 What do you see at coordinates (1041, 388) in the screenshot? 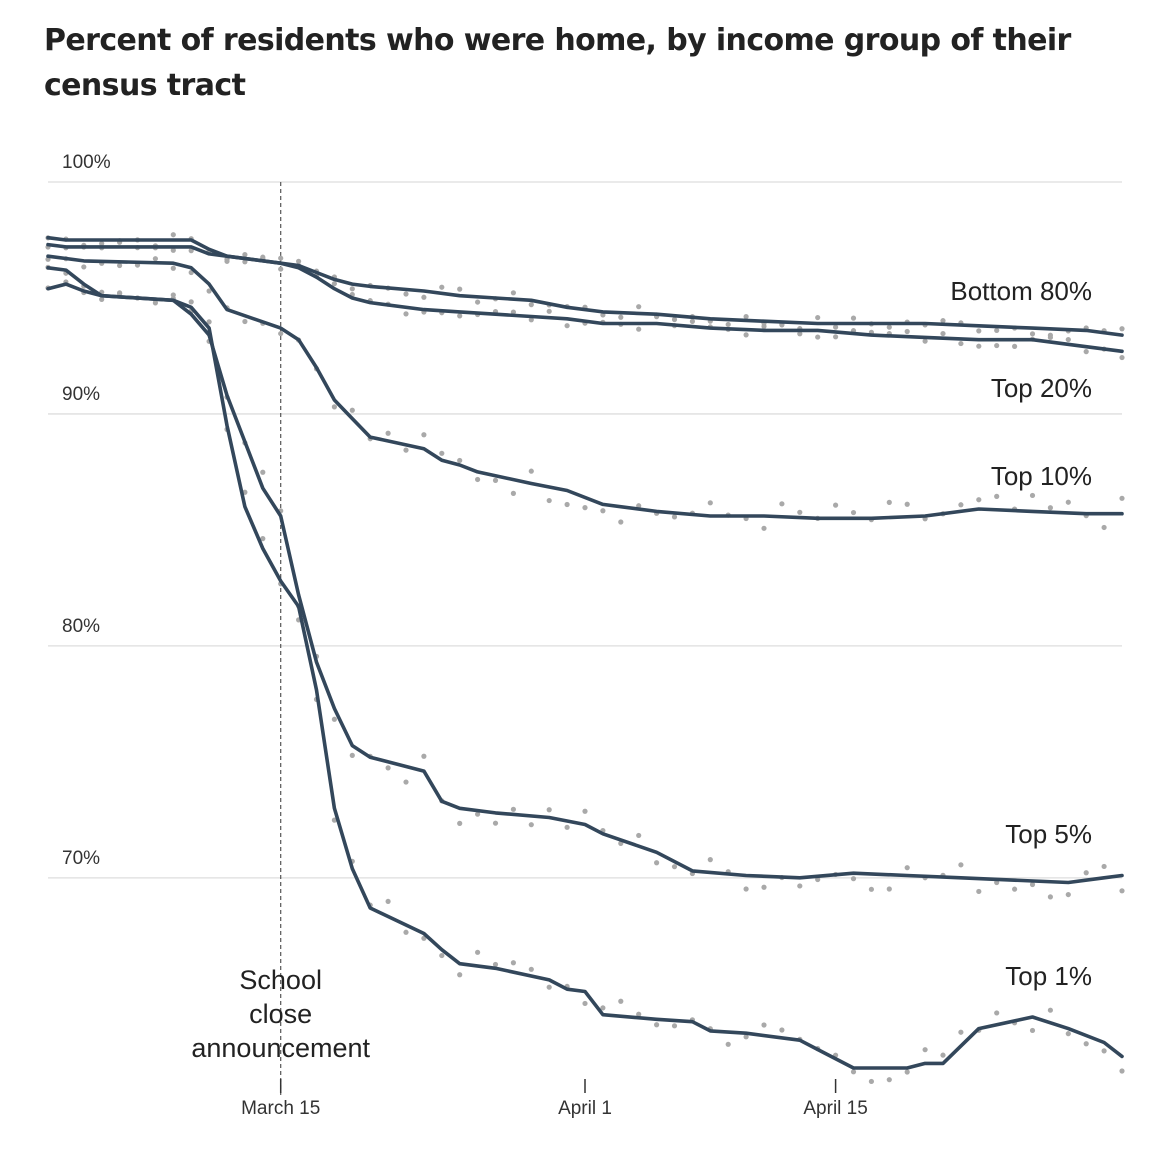
I see `series-label: Top 20%` at bounding box center [1041, 388].